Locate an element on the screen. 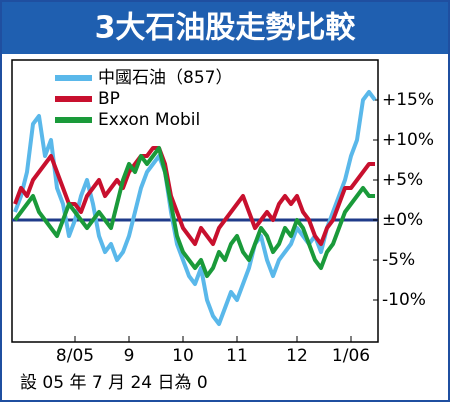 The height and width of the screenshot is (406, 450). x-tick-label: 8/05 is located at coordinates (75, 356).